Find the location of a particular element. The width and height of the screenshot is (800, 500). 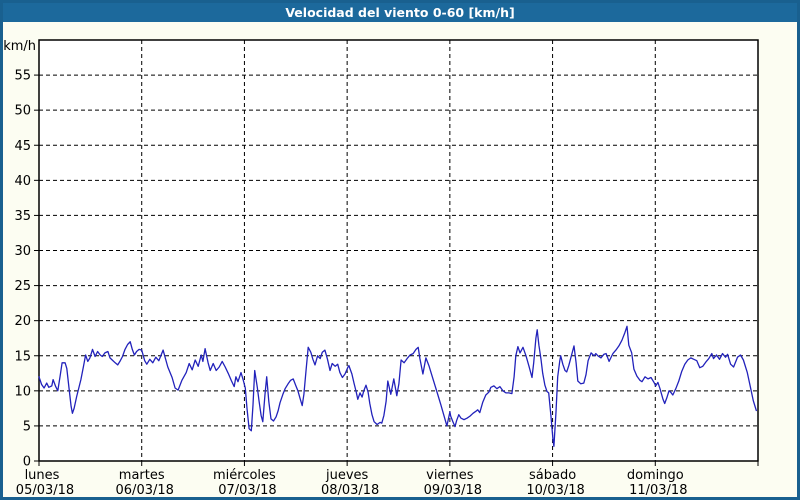

y-tick-label: 0 is located at coordinates (27, 462).